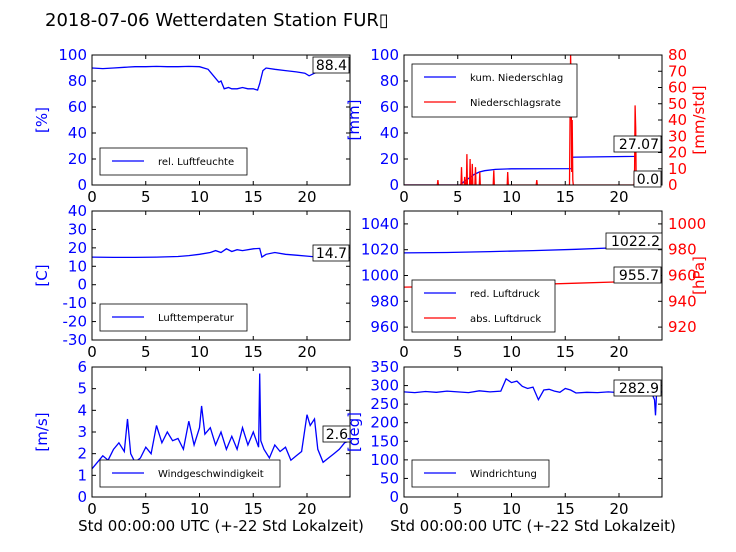  Describe the element at coordinates (384, 327) in the screenshot. I see `y-tick-label: 960` at that location.